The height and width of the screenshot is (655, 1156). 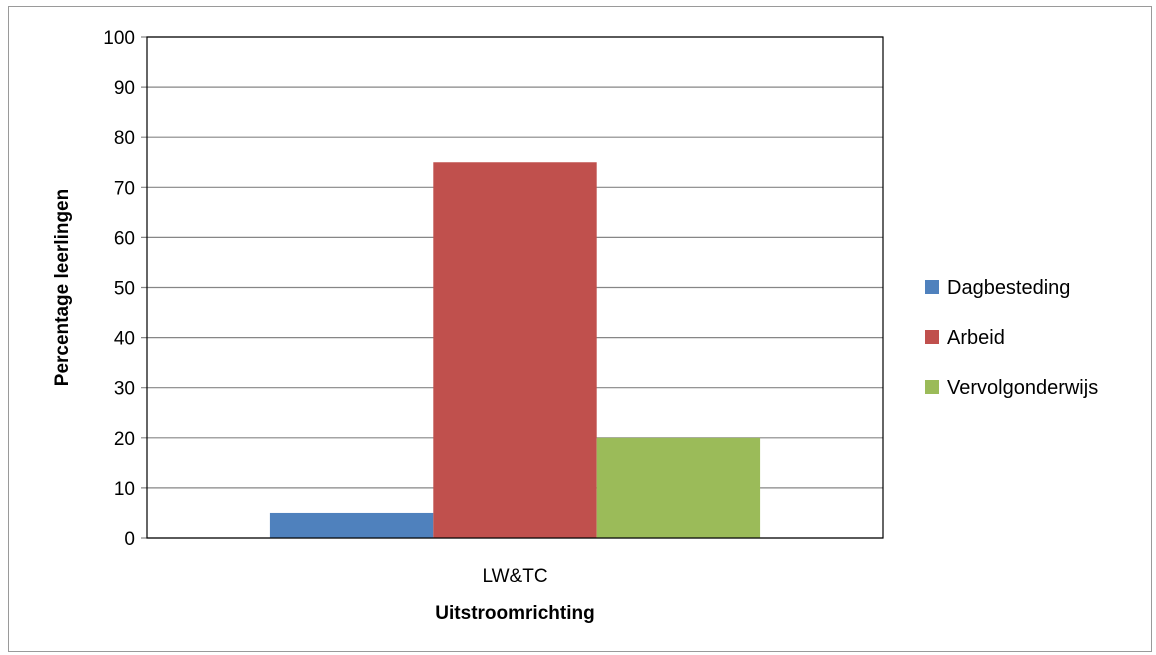 What do you see at coordinates (124, 88) in the screenshot?
I see `y-tick-label: 90` at bounding box center [124, 88].